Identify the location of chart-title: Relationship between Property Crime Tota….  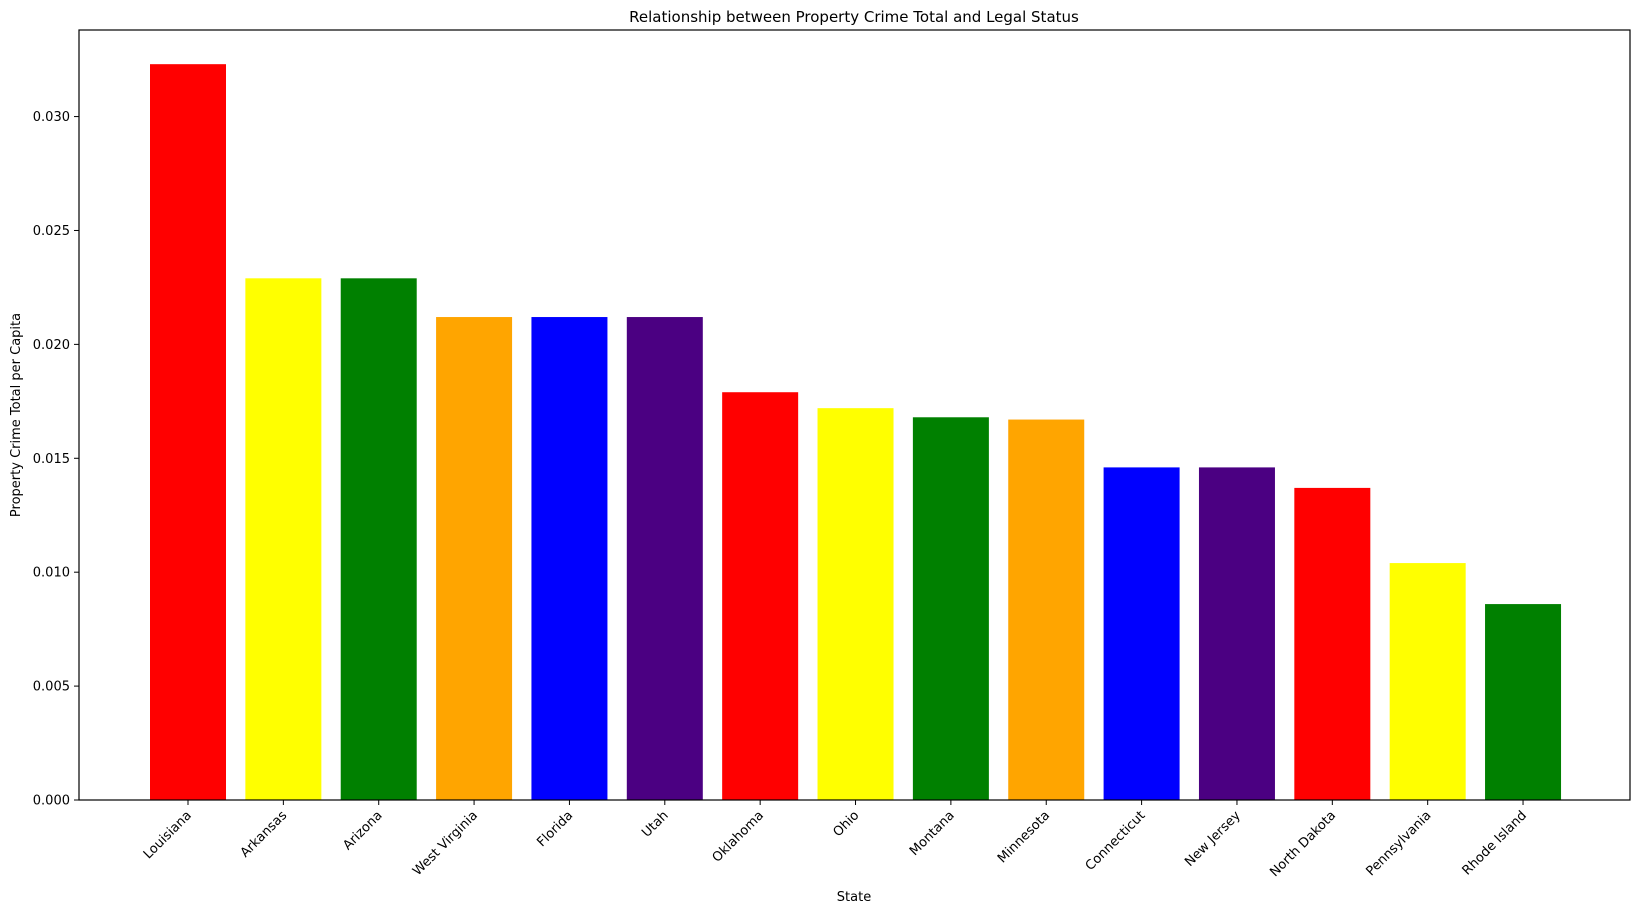
(854, 17).